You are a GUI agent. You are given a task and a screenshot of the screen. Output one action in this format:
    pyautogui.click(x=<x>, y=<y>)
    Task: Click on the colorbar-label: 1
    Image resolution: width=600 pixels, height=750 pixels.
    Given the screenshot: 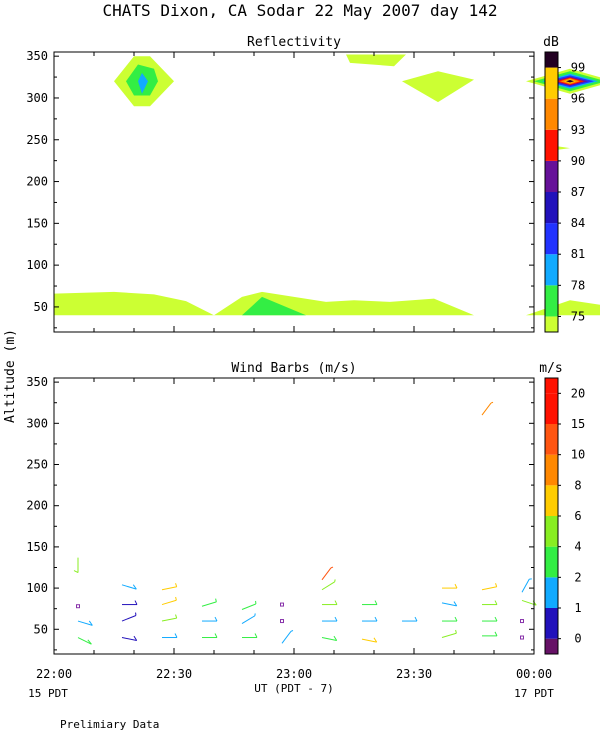 What is the action you would take?
    pyautogui.click(x=577, y=608)
    